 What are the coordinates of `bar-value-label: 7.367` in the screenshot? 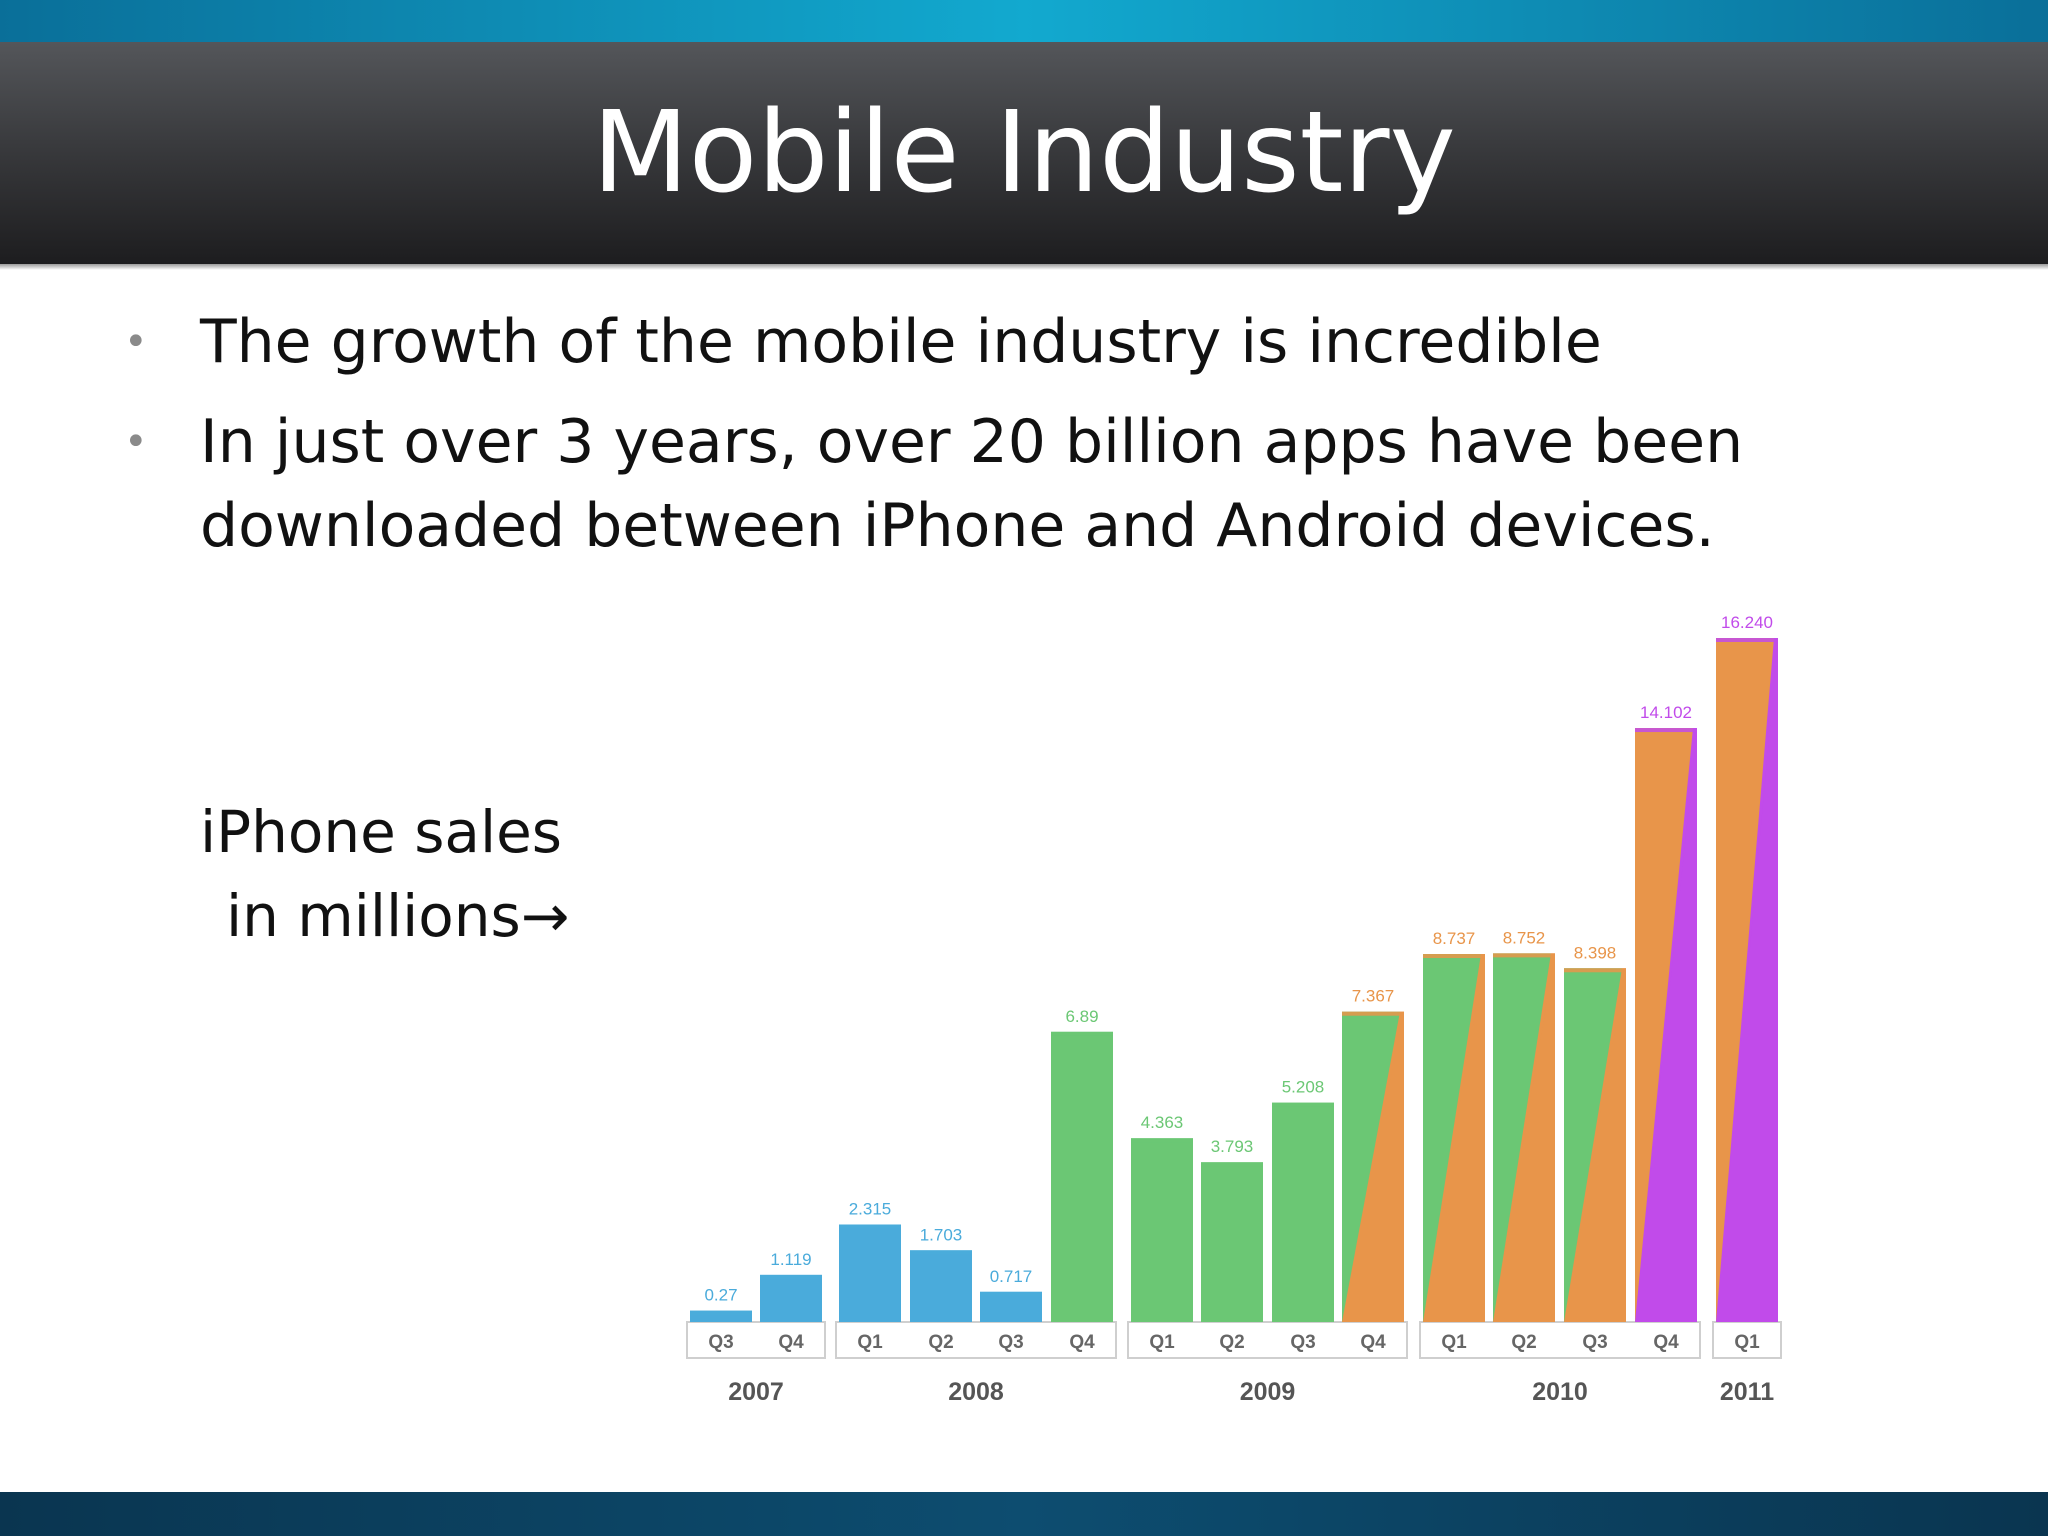 It's located at (1373, 996).